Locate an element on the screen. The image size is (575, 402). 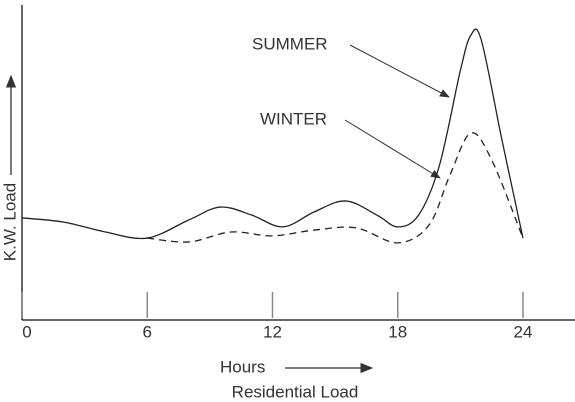
series-label: WINTER is located at coordinates (293, 118).